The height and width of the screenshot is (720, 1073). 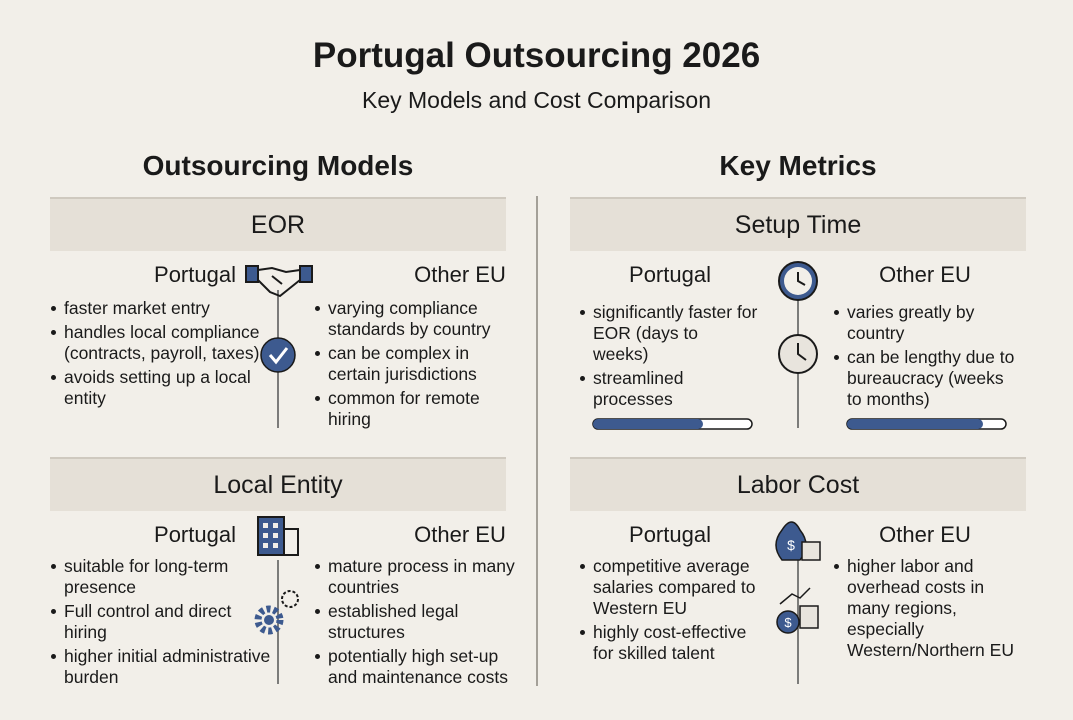 I want to click on subtitle: Key Models and Cost Comparison, so click(x=536, y=100).